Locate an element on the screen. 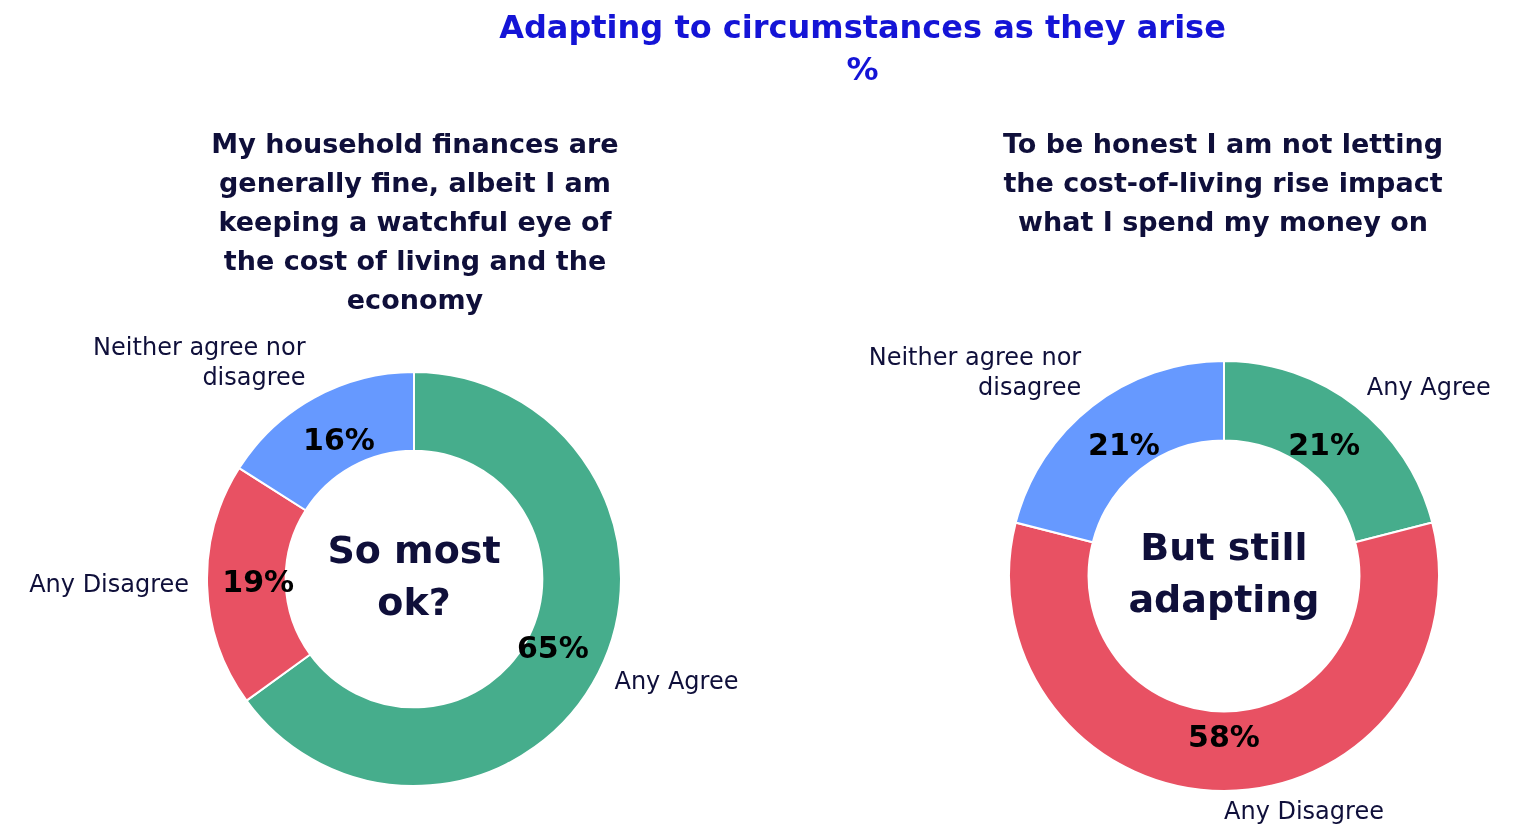  text: Adapting to circumstances as they arise is located at coordinates (862, 27).